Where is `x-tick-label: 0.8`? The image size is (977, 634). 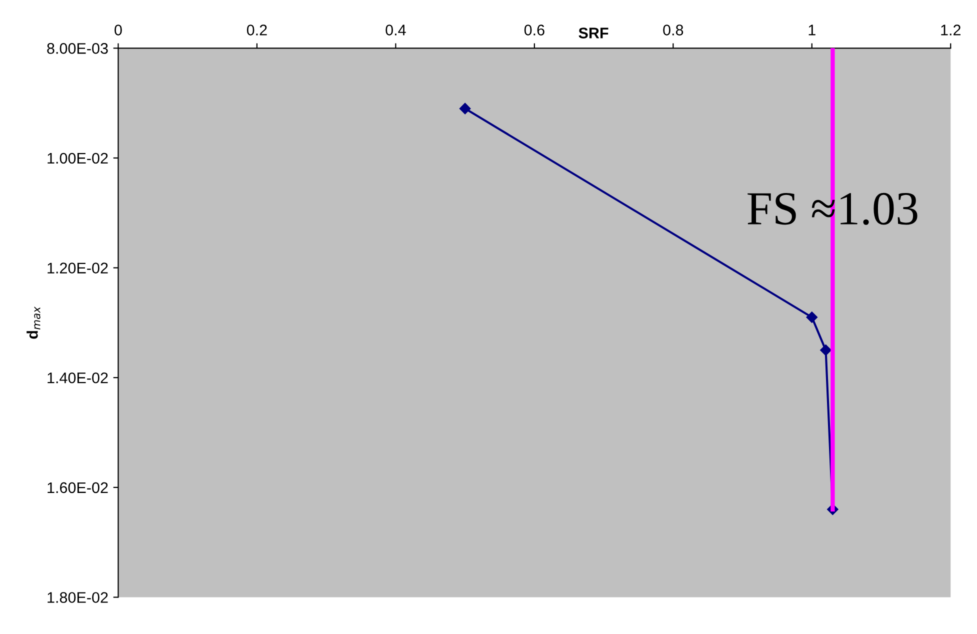 x-tick-label: 0.8 is located at coordinates (673, 30).